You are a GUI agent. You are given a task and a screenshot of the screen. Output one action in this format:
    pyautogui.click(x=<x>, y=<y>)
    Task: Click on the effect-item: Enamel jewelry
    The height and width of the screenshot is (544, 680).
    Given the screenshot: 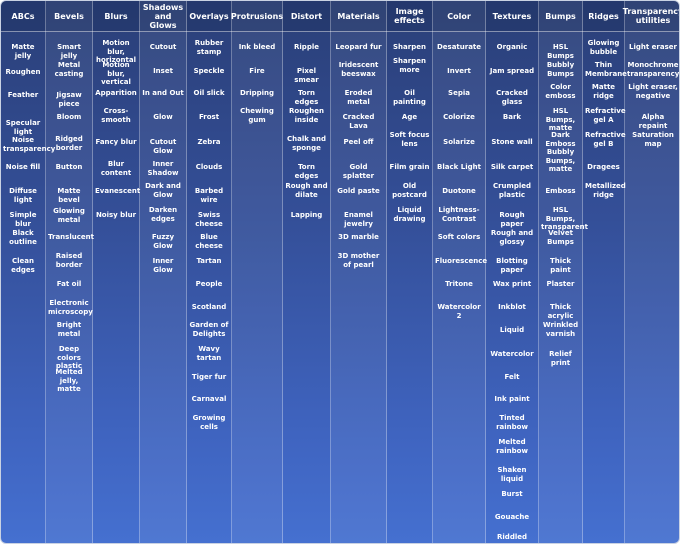 What is the action you would take?
    pyautogui.click(x=358, y=219)
    